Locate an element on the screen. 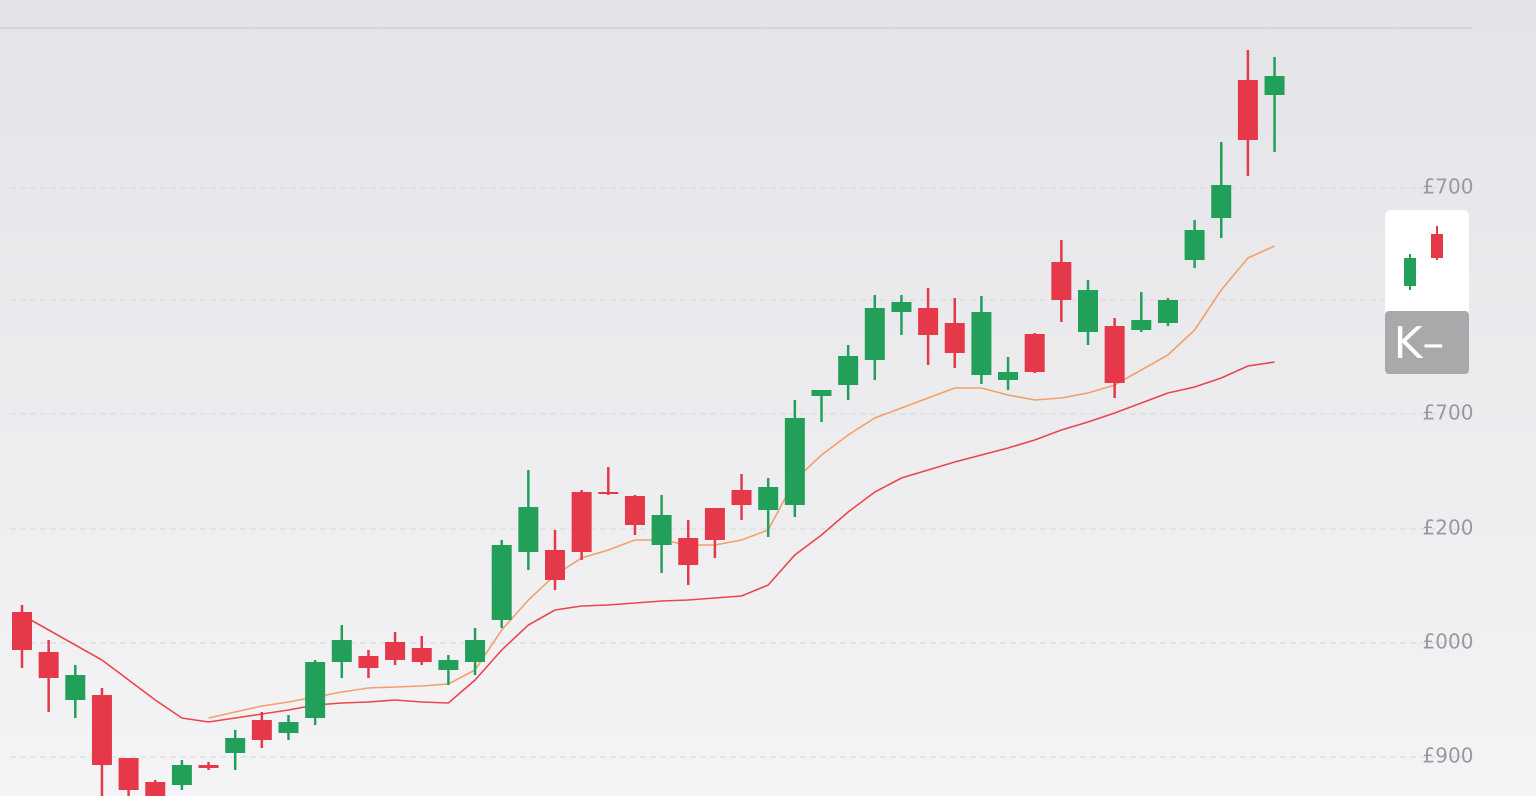 The height and width of the screenshot is (796, 1536). y-tick-label: £900 is located at coordinates (1448, 756).